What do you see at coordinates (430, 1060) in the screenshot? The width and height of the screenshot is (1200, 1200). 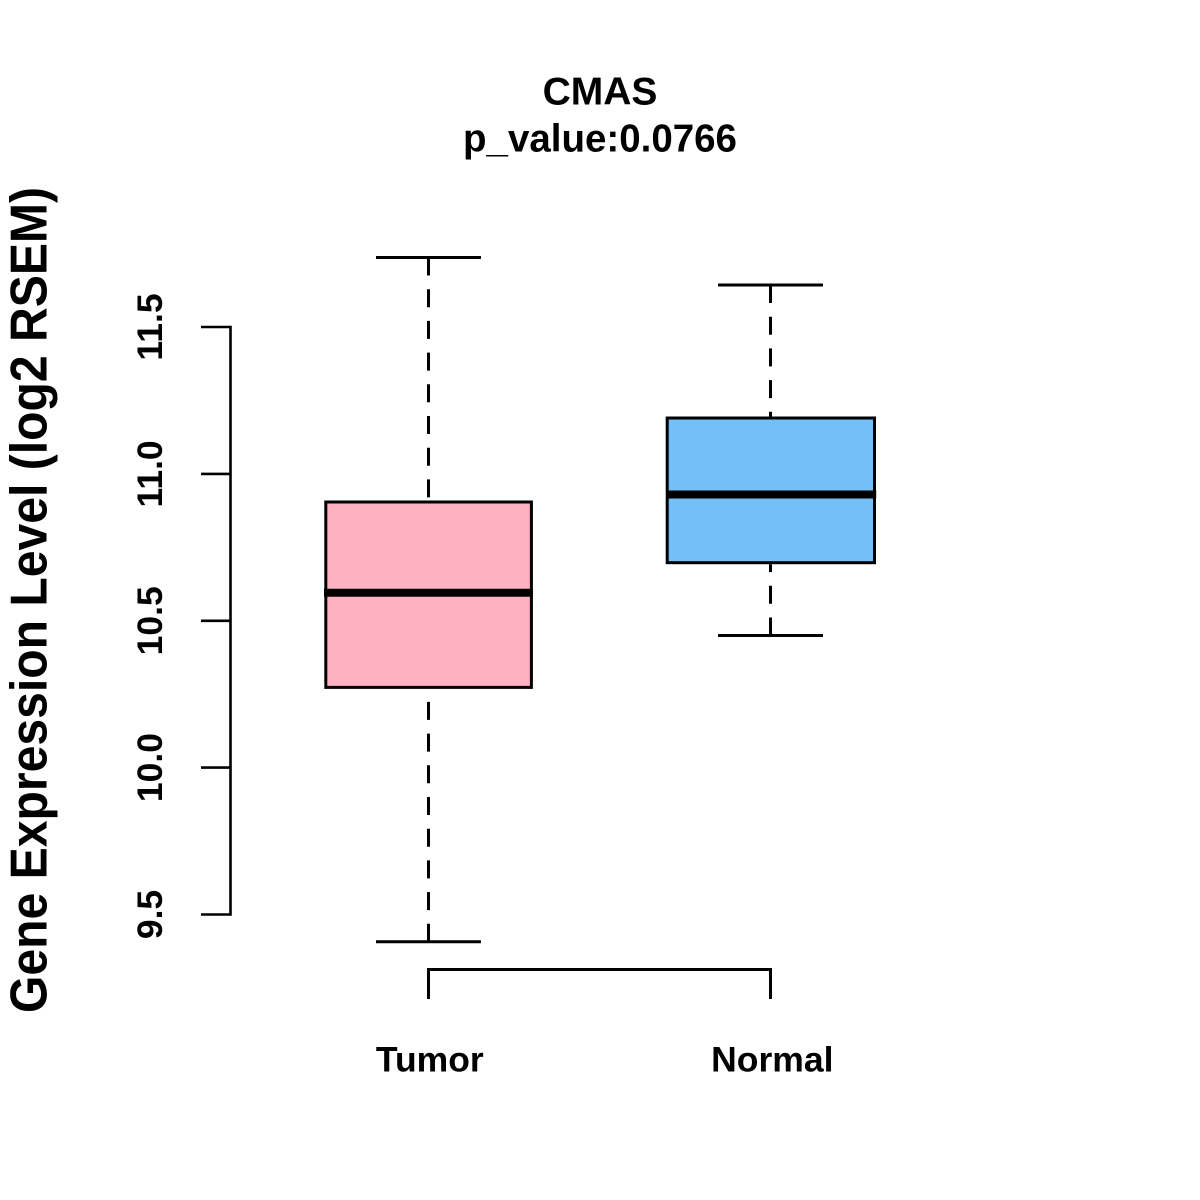 I see `svg-text: Tumor` at bounding box center [430, 1060].